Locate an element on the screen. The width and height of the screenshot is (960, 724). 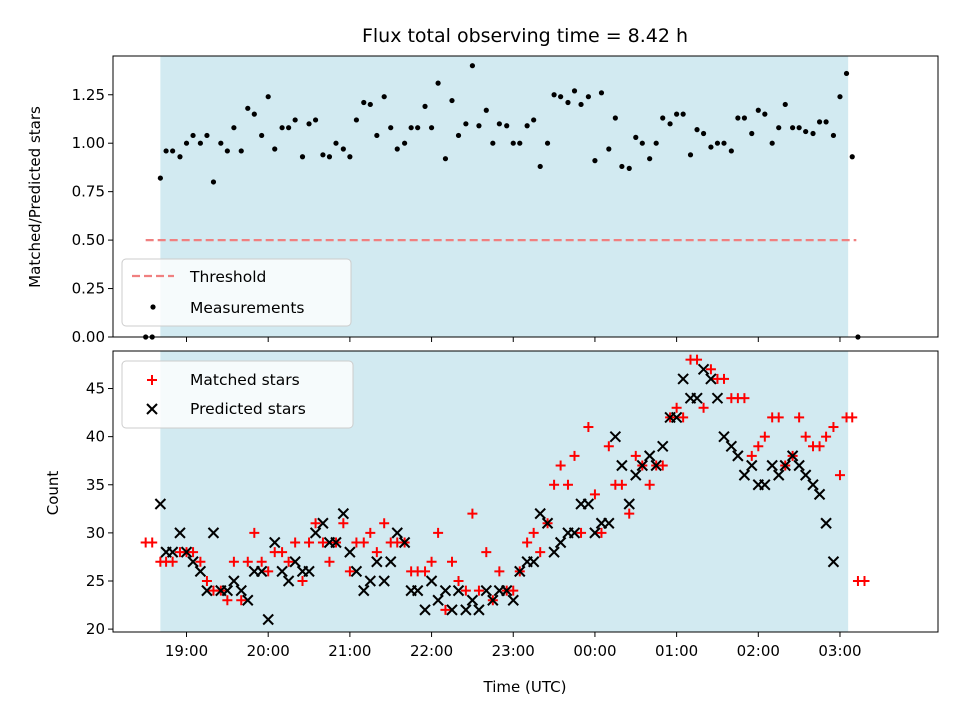
top-legend-box is located at coordinates (236, 292).